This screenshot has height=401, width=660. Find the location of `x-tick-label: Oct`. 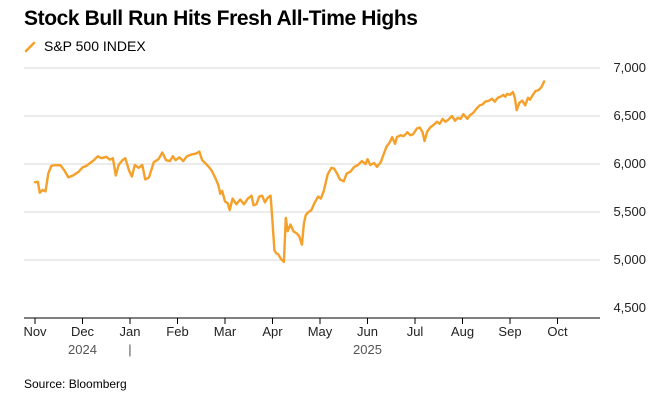

x-tick-label: Oct is located at coordinates (557, 331).